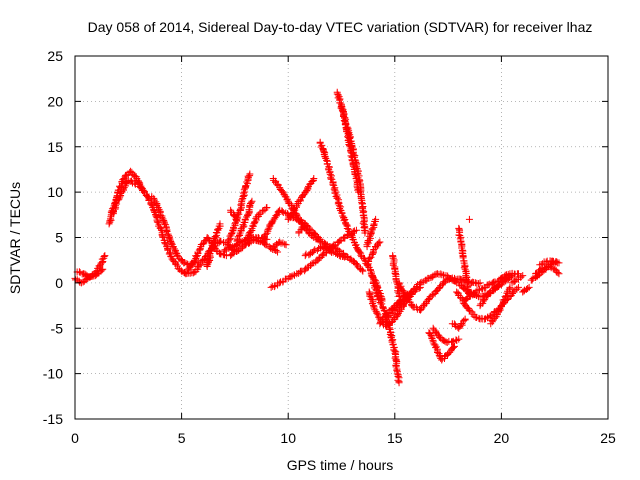 The image size is (640, 480). I want to click on y-tick-label: 10, so click(55, 192).